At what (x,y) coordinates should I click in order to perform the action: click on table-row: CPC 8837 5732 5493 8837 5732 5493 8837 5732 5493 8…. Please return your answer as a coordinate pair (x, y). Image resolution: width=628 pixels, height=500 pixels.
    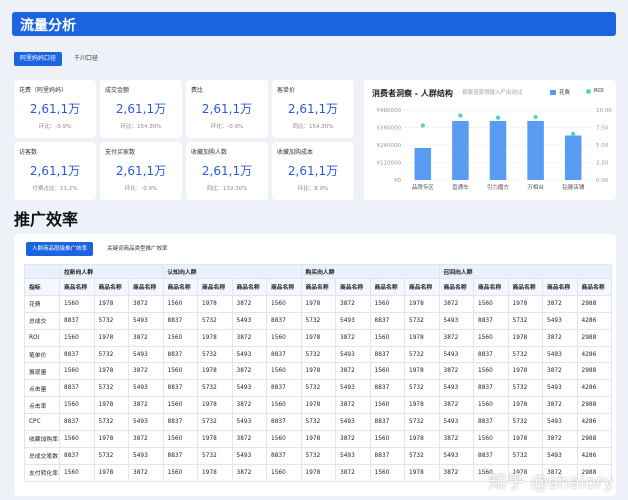
    Looking at the image, I should click on (318, 422).